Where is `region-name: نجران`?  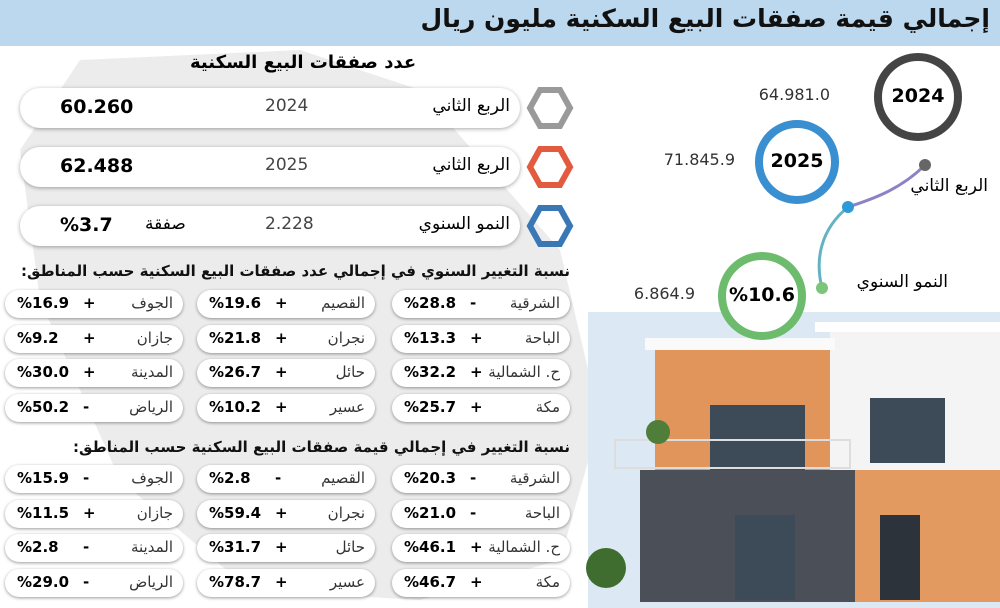 region-name: نجران is located at coordinates (346, 337).